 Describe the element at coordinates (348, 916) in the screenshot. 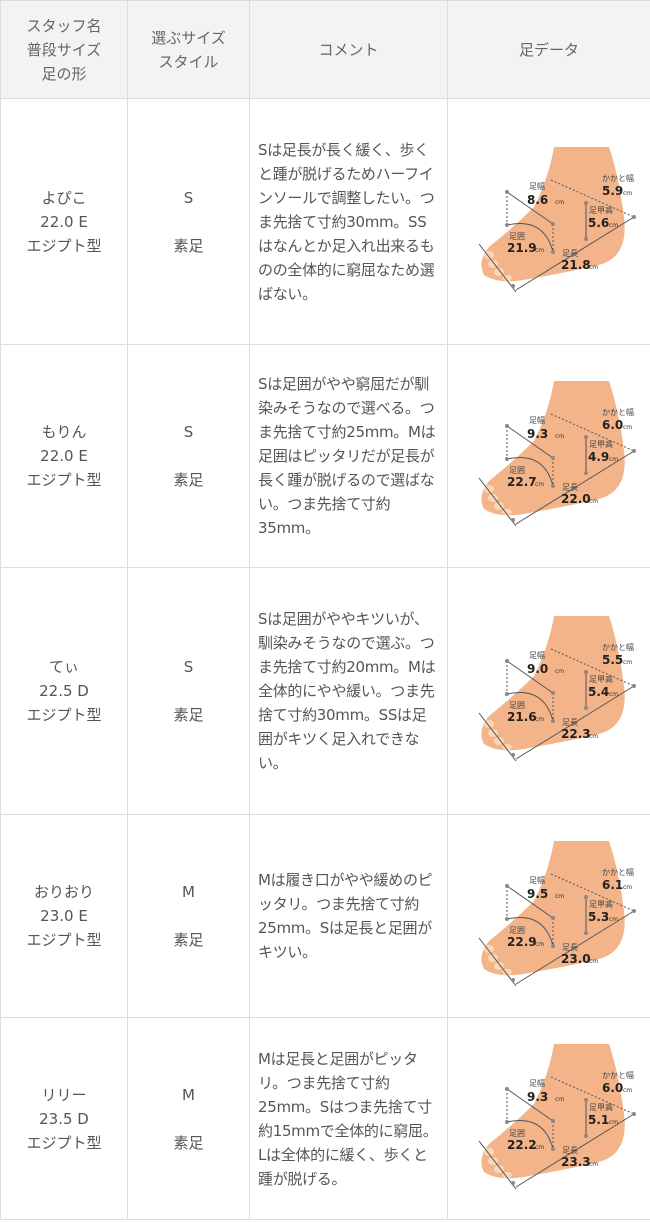

I see `comment: Mは履き口がやや緩めのピッタリ。つま先捨て寸約25mm。Sは足長と足囲がキツい。` at that location.